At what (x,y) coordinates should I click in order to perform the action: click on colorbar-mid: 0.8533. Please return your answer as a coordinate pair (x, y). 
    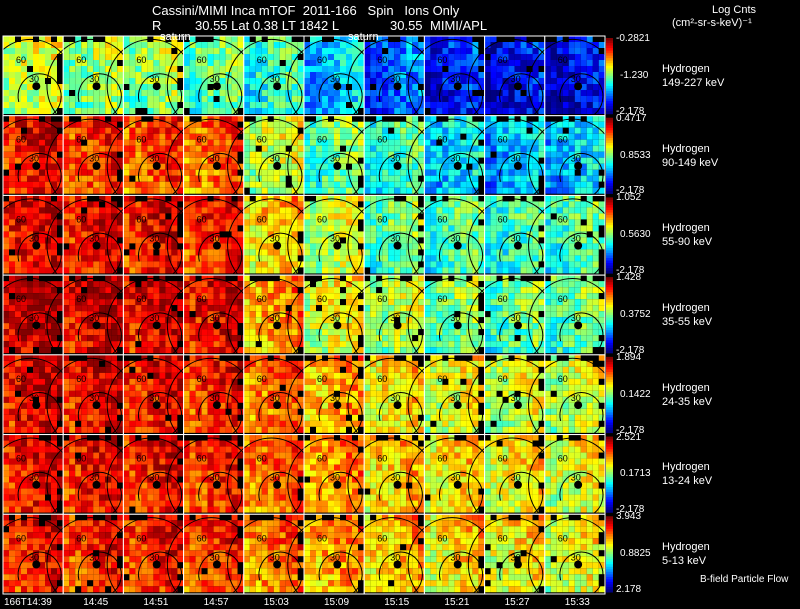
    Looking at the image, I should click on (635, 155).